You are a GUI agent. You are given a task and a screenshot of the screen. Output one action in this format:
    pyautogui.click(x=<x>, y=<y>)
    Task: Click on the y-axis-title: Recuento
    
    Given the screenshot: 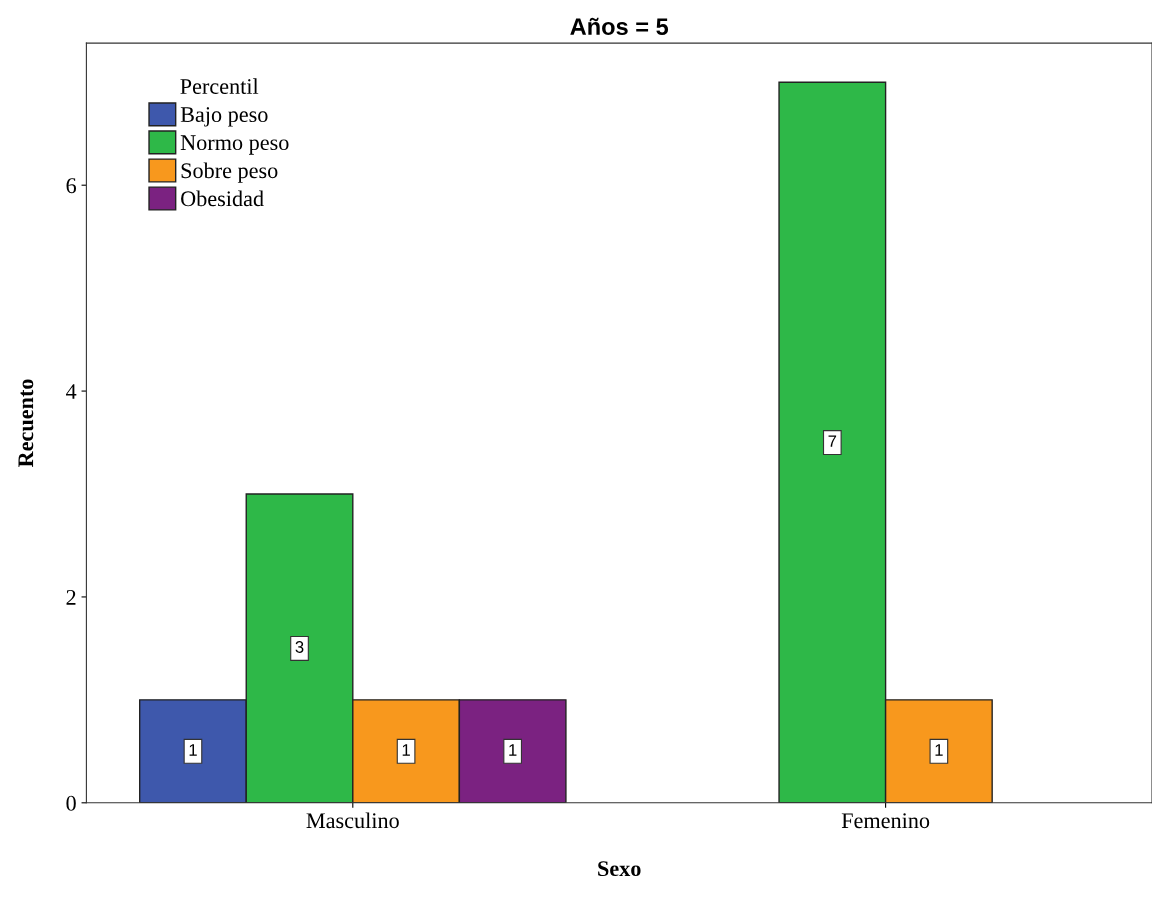 What is the action you would take?
    pyautogui.click(x=26, y=423)
    